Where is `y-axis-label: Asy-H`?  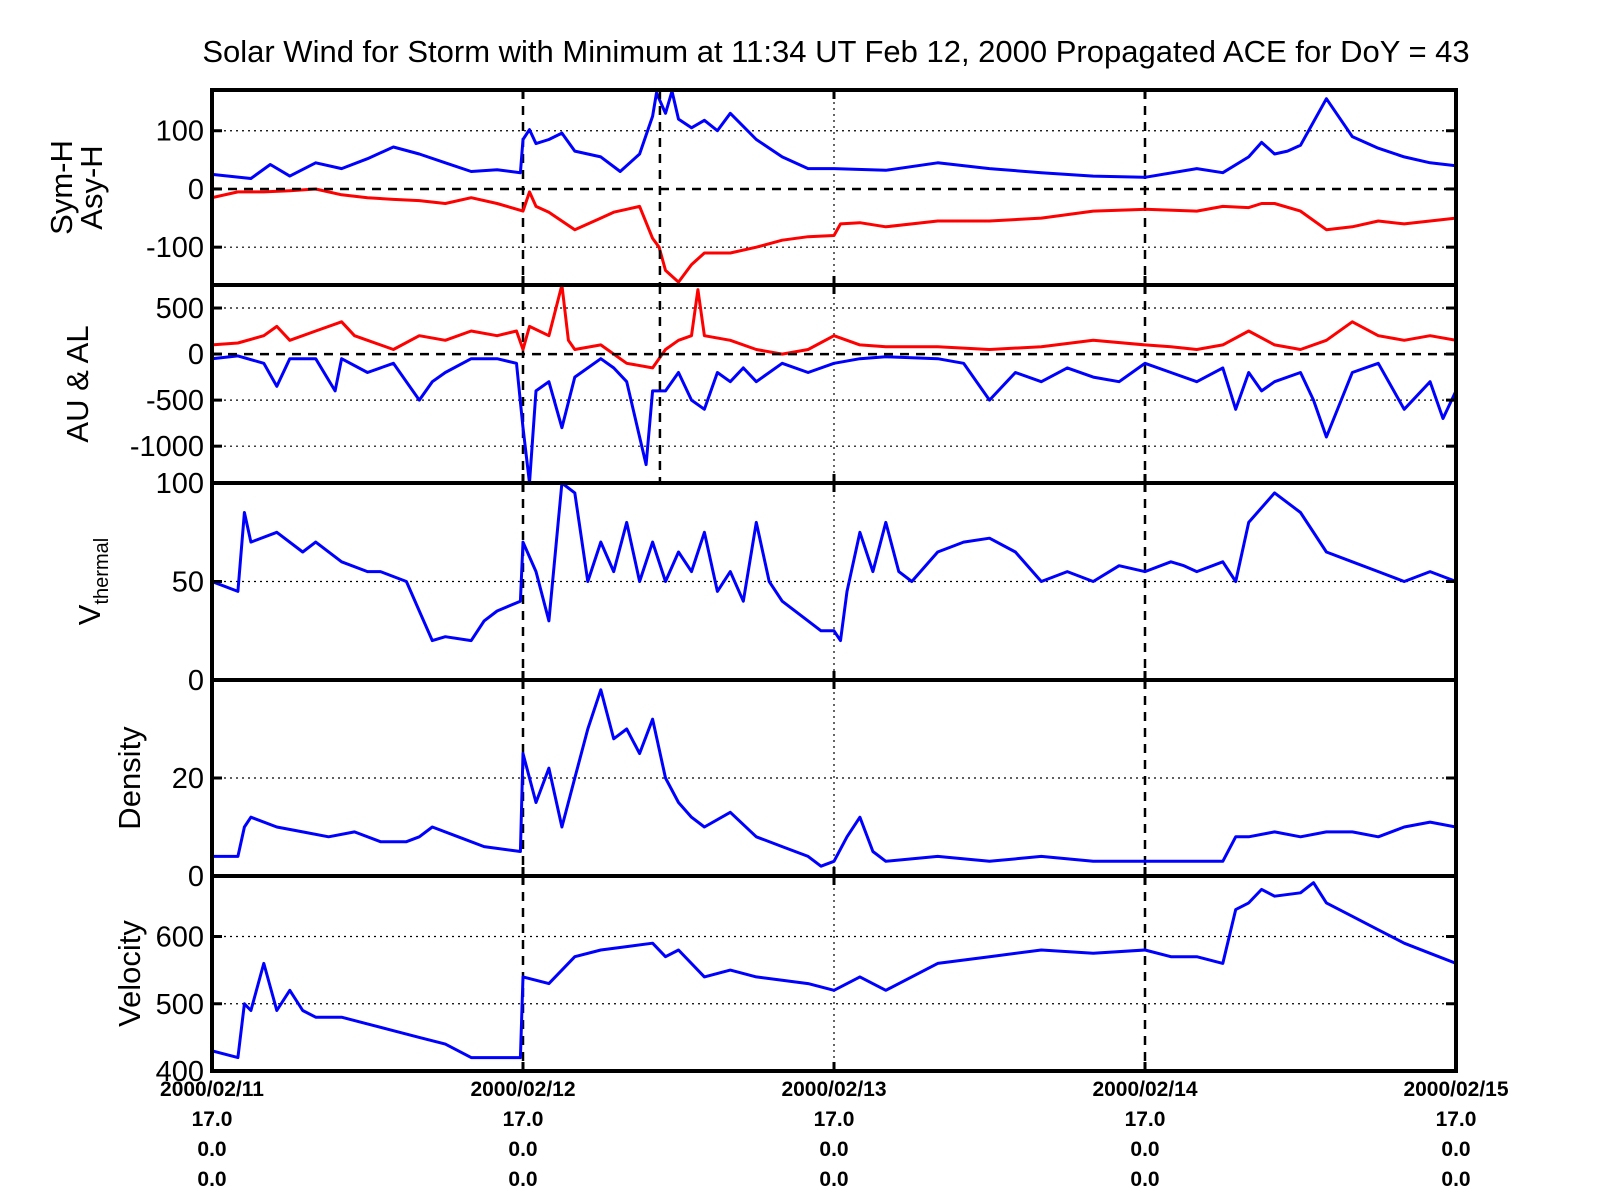 y-axis-label: Asy-H is located at coordinates (91, 187).